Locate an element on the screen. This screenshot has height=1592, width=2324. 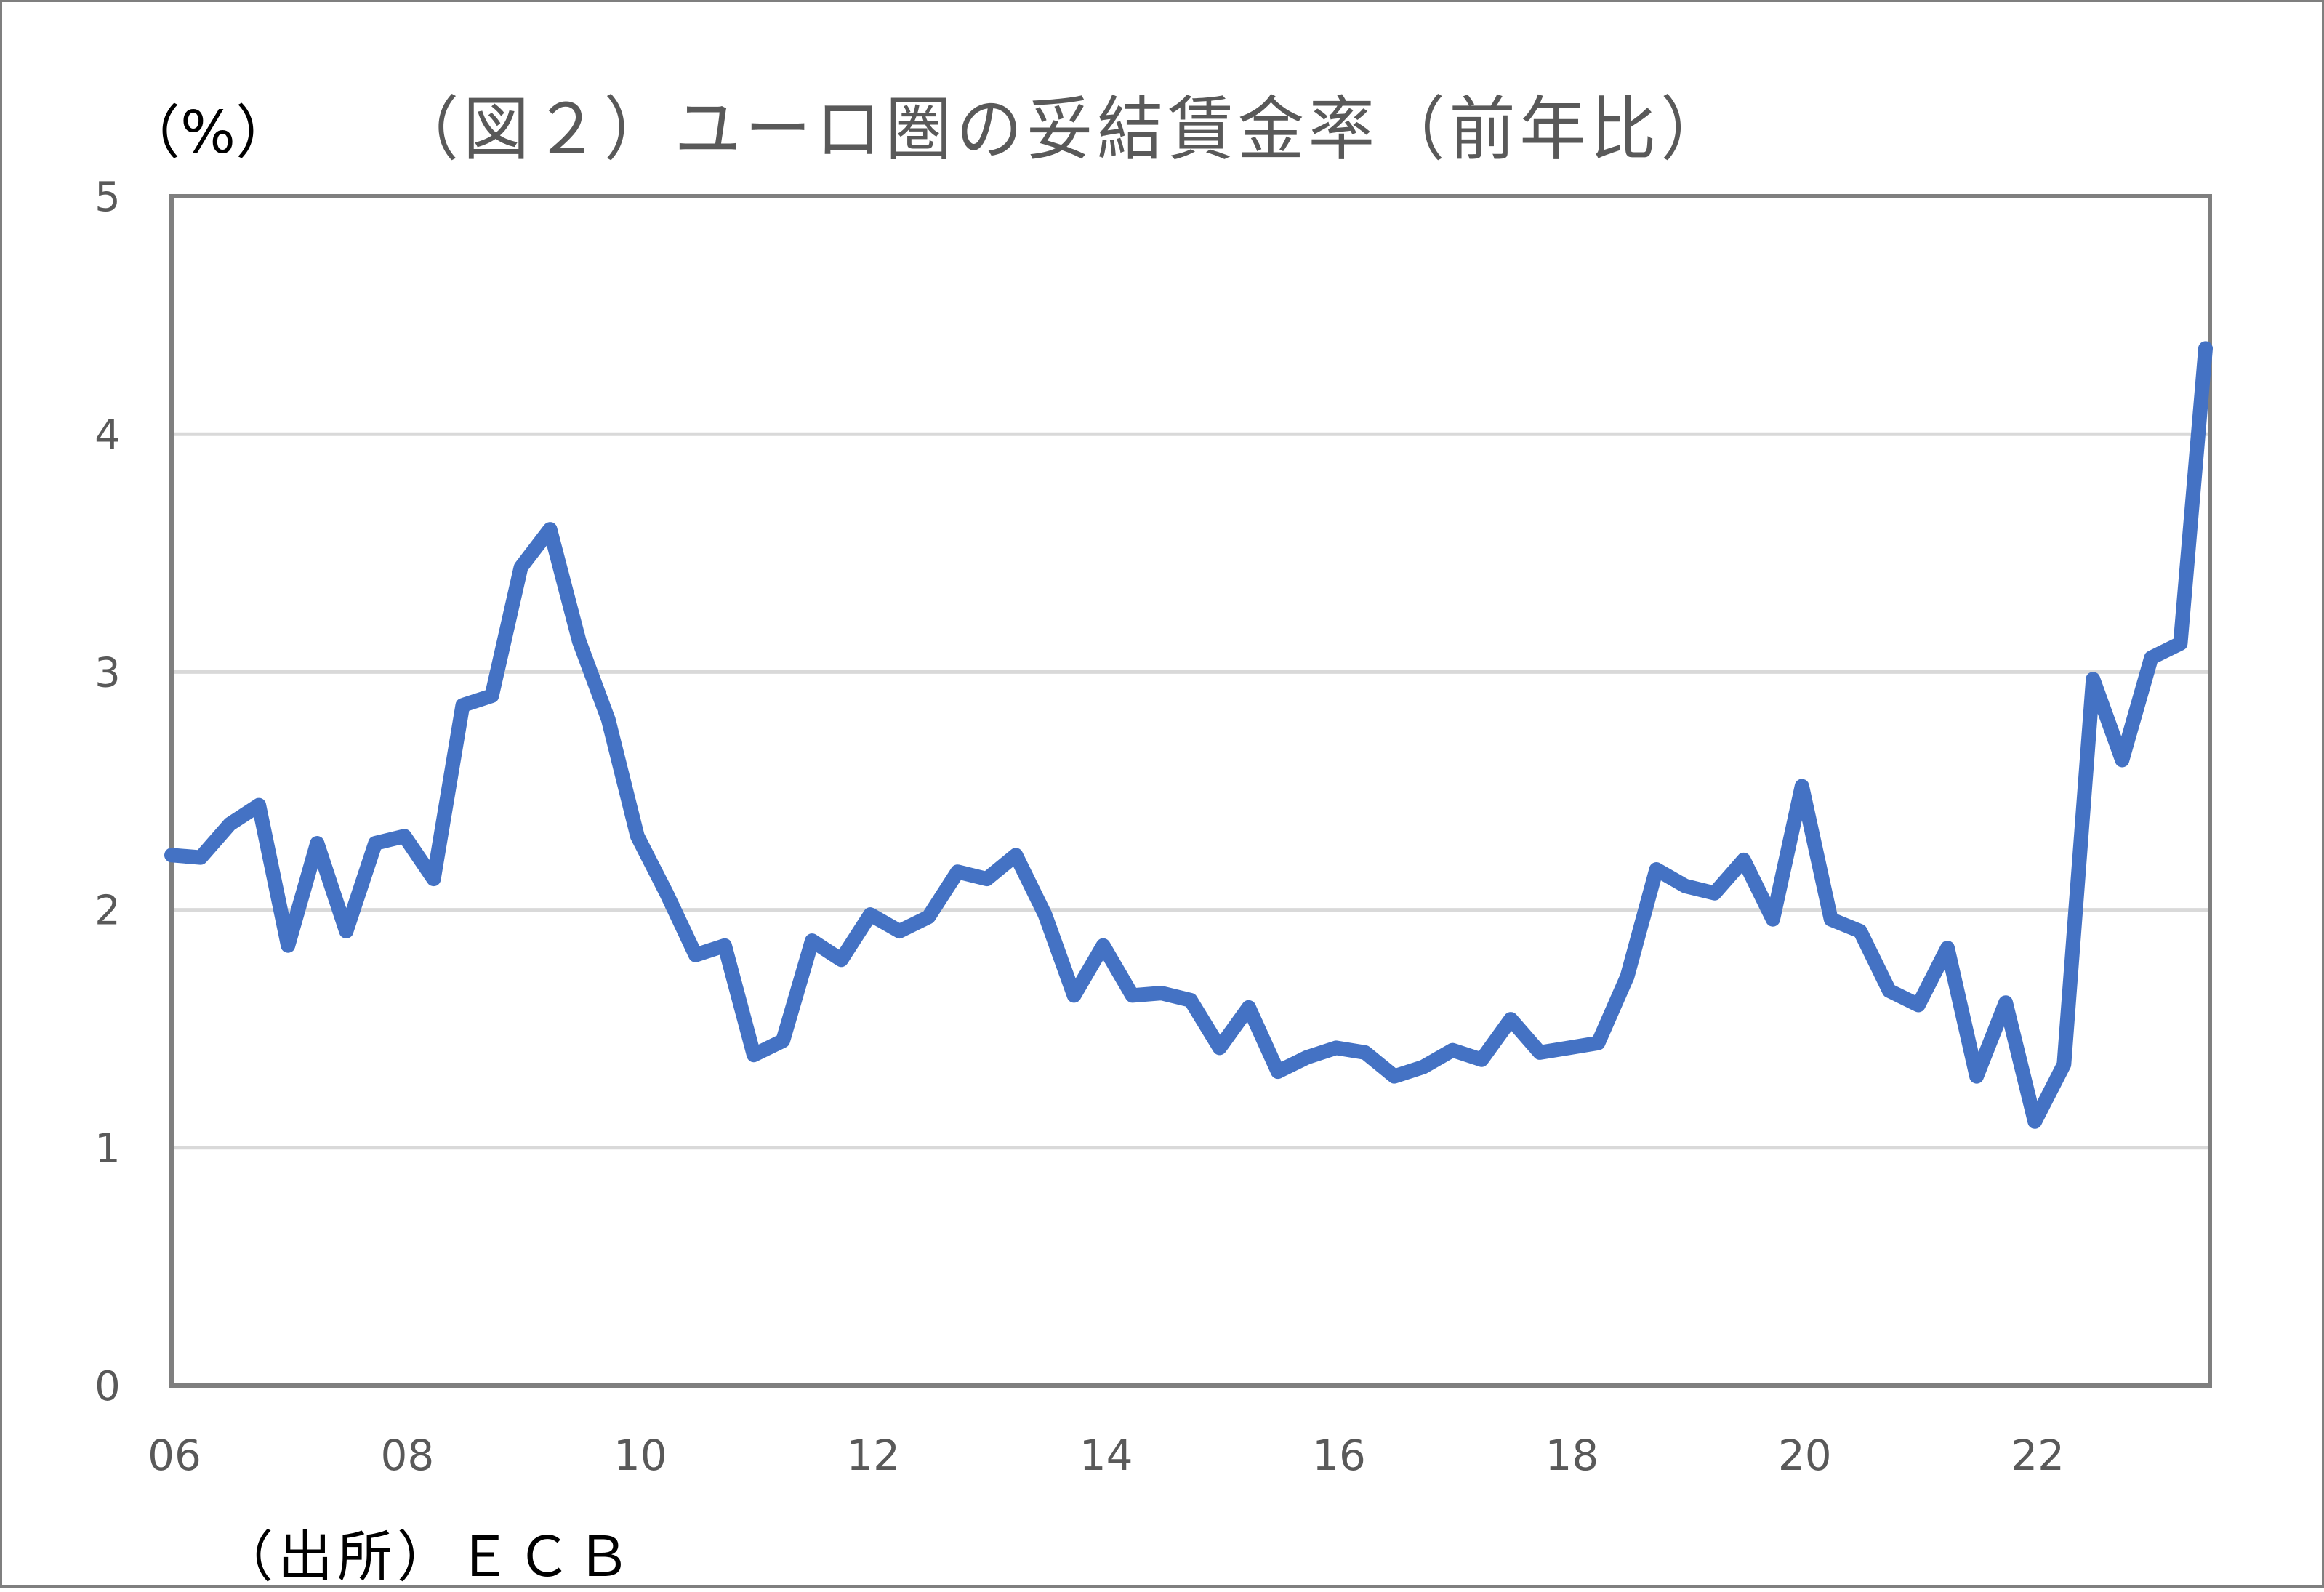
x-axis-ticks: 06 08 10 12 14 16 18 20 22 is located at coordinates (1106, 1455).